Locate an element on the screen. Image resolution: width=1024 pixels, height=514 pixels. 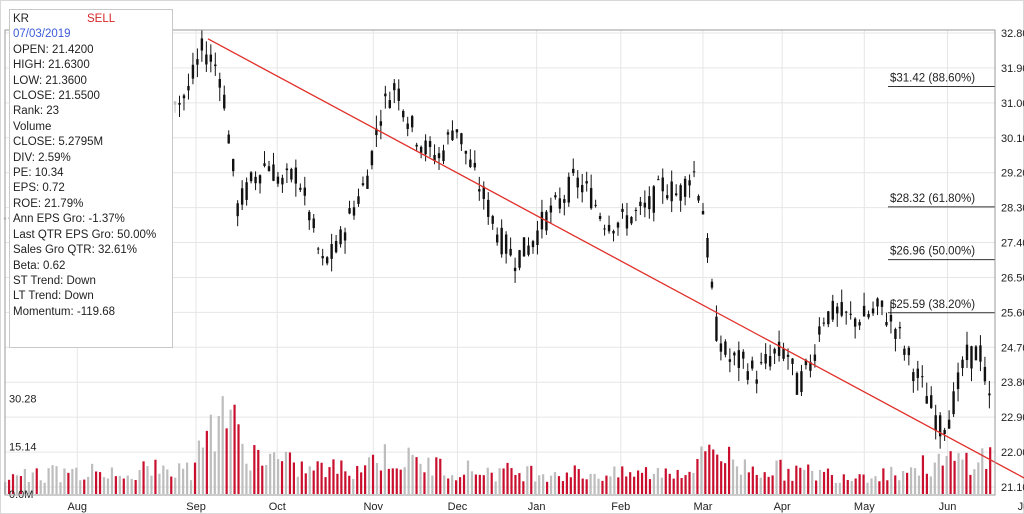
fib-level-label: $26.96 (50.00%) is located at coordinates (932, 252).